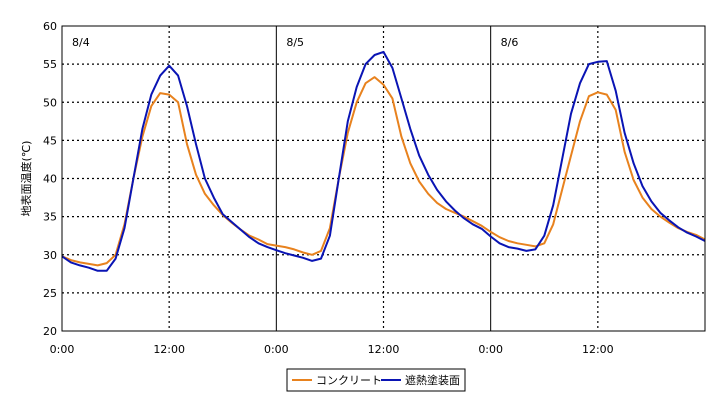 The image size is (721, 404). I want to click on y-axis-label: 地表面温度(℃), so click(26, 179).